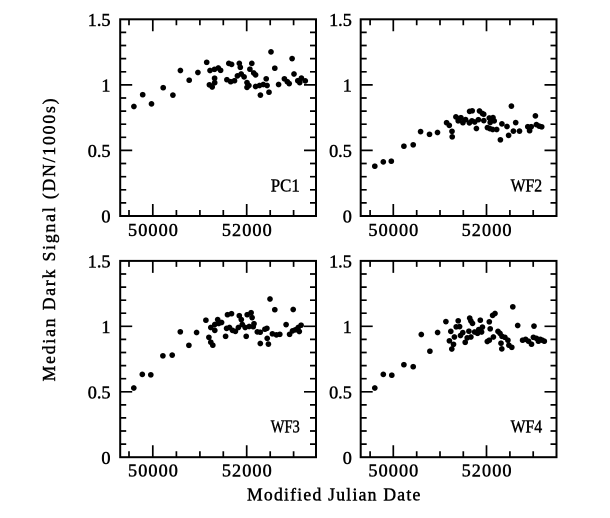 This screenshot has height=518, width=610. Describe the element at coordinates (49, 239) in the screenshot. I see `svg-text: Median Dark Signal (DN/1000s)` at that location.